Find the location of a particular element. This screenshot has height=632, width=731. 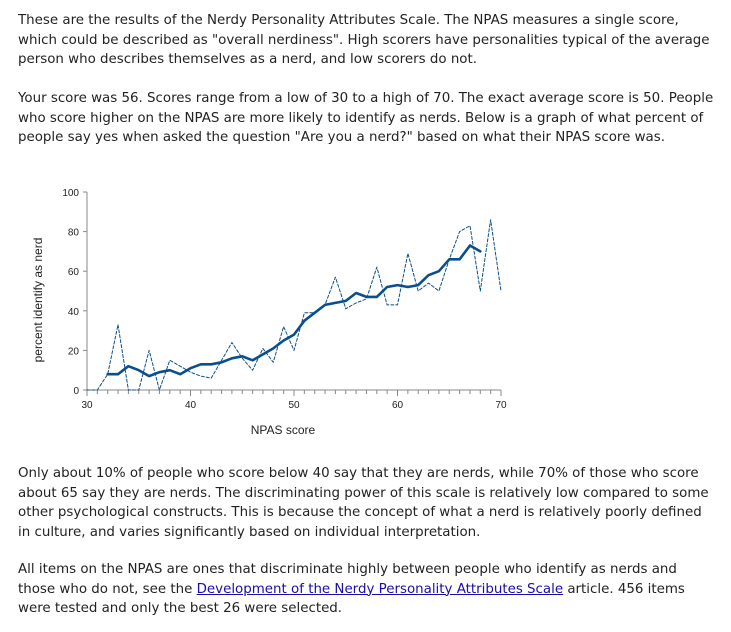

y-tick-label: 60 is located at coordinates (74, 272).